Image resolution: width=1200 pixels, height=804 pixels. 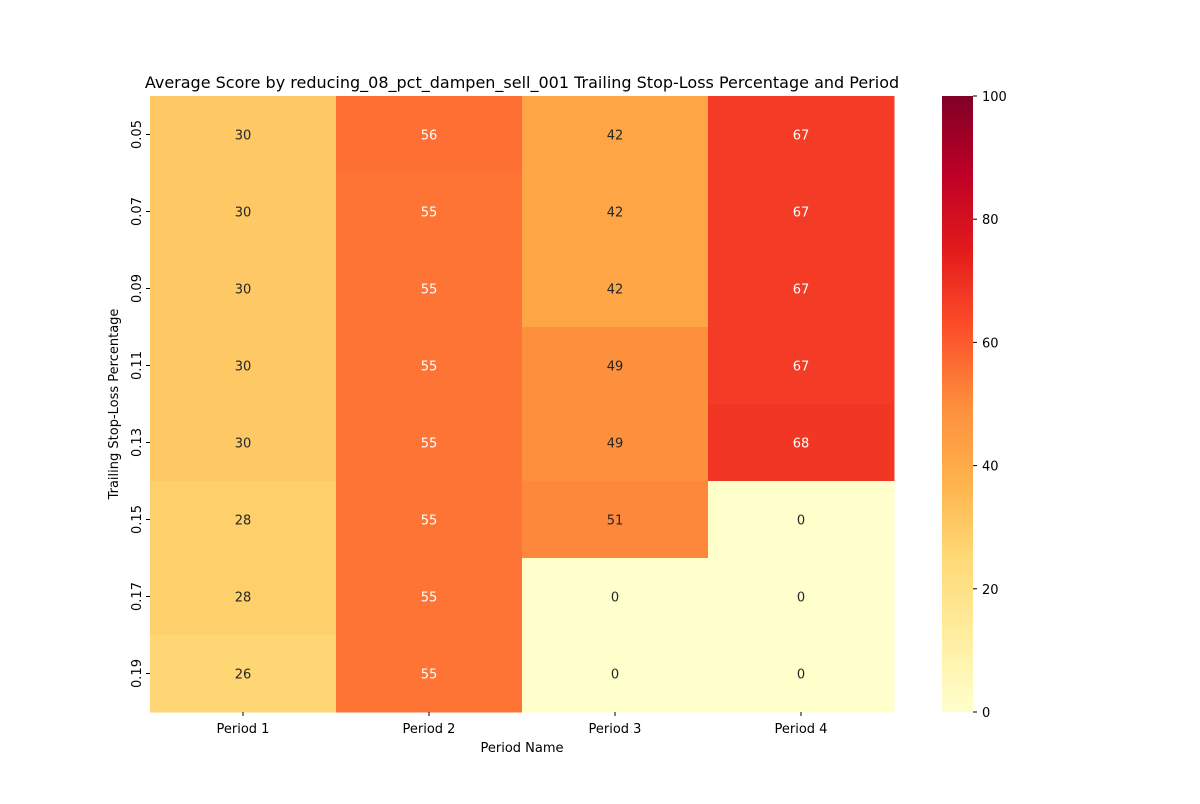 What do you see at coordinates (243, 729) in the screenshot?
I see `x-tick-label: Period 1` at bounding box center [243, 729].